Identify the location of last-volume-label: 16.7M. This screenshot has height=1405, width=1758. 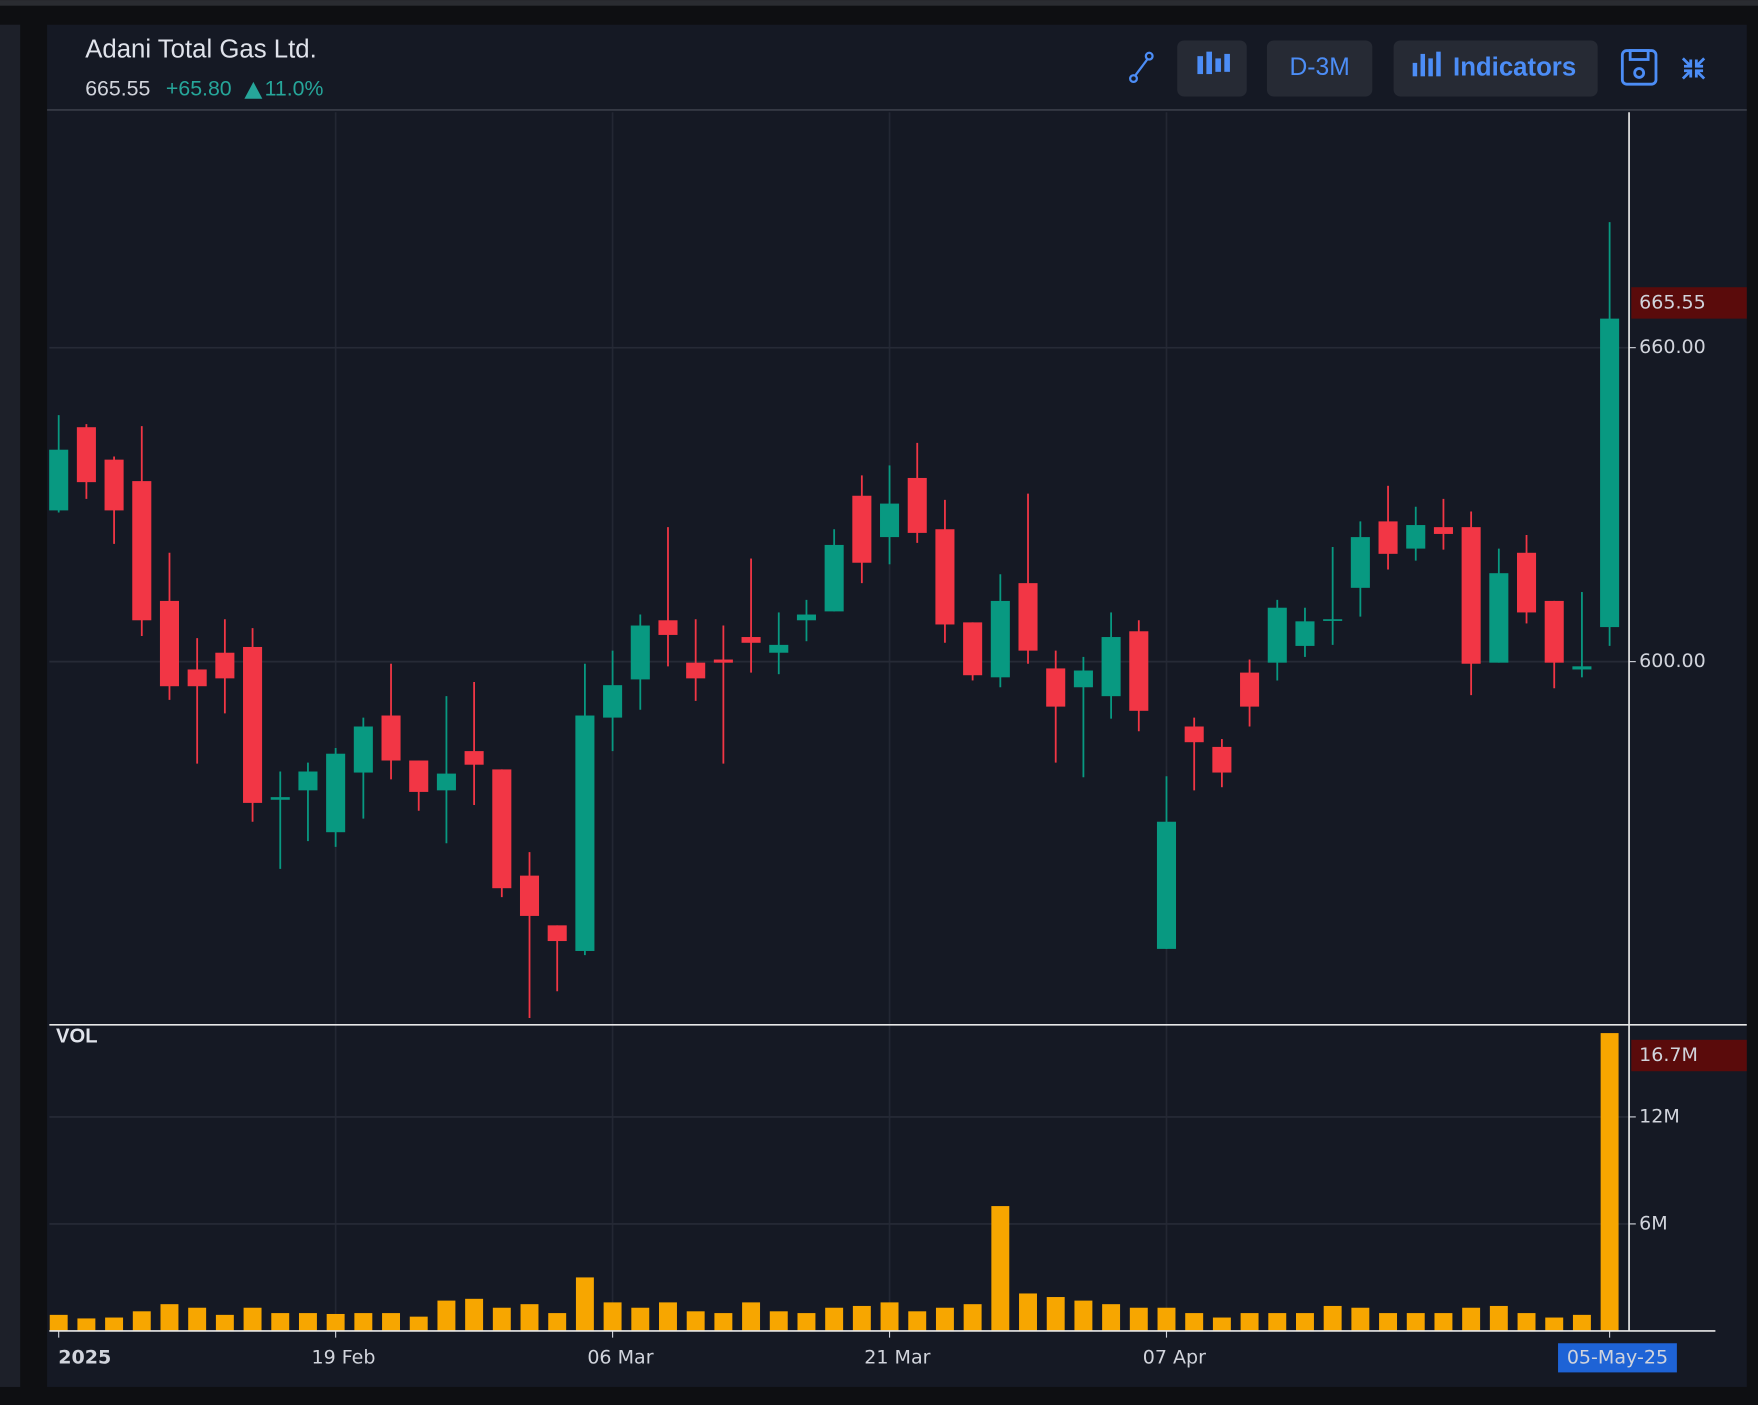
(1668, 1055).